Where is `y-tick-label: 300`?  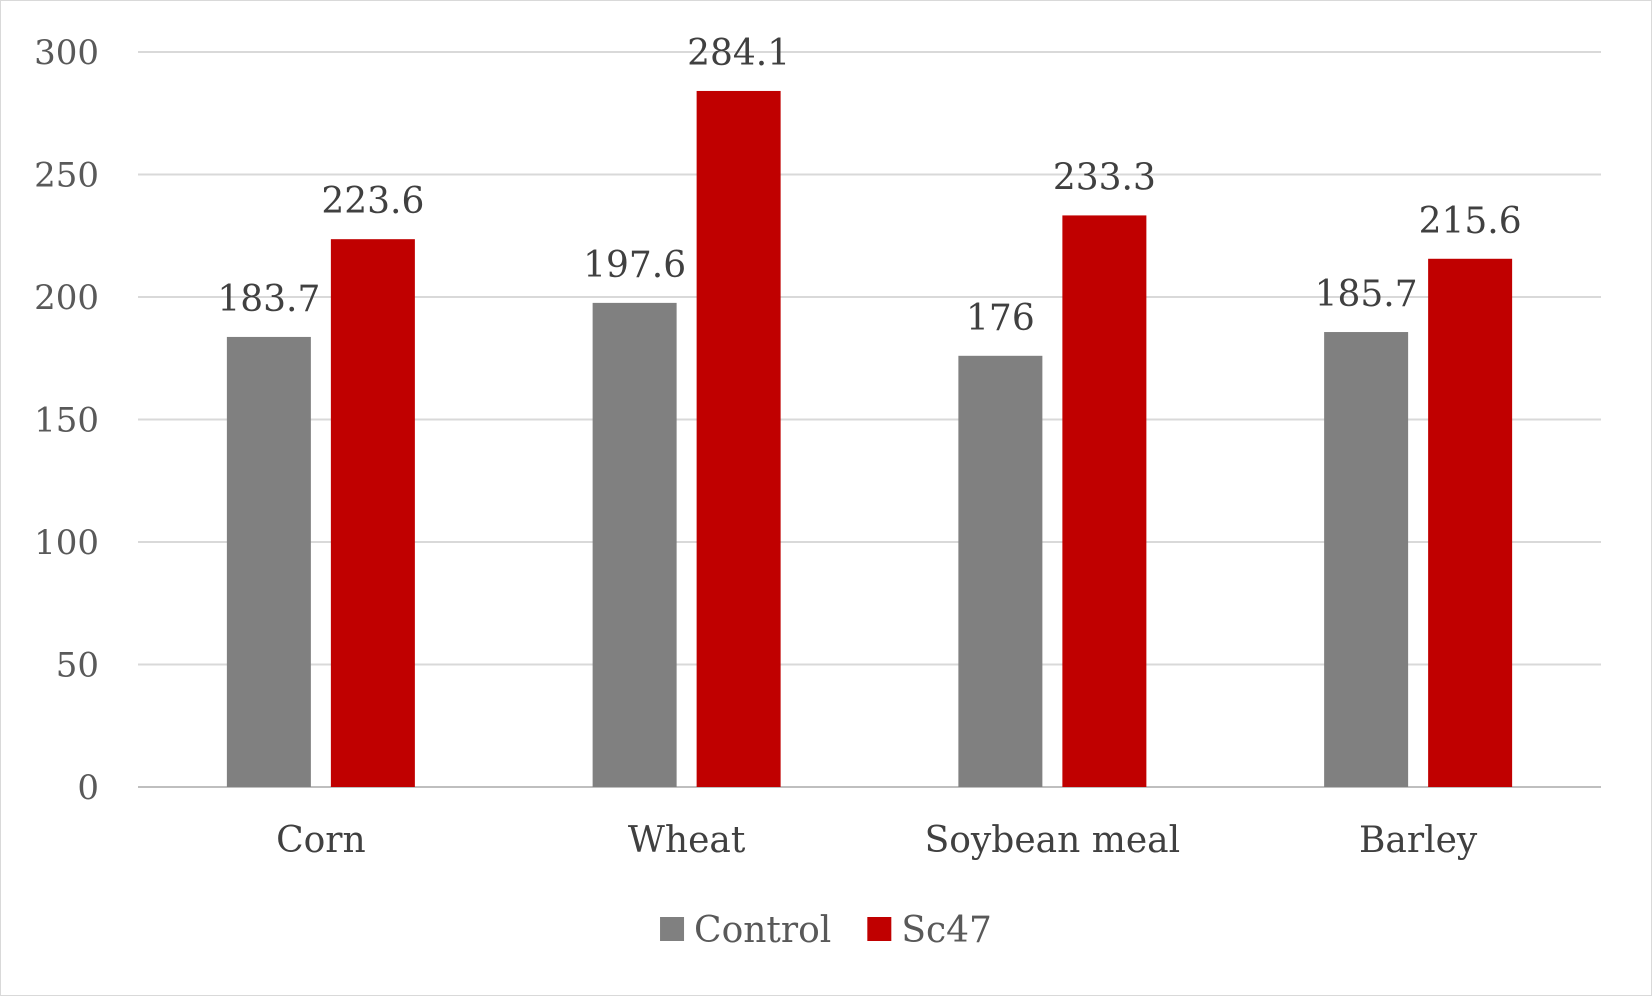 y-tick-label: 300 is located at coordinates (66, 53).